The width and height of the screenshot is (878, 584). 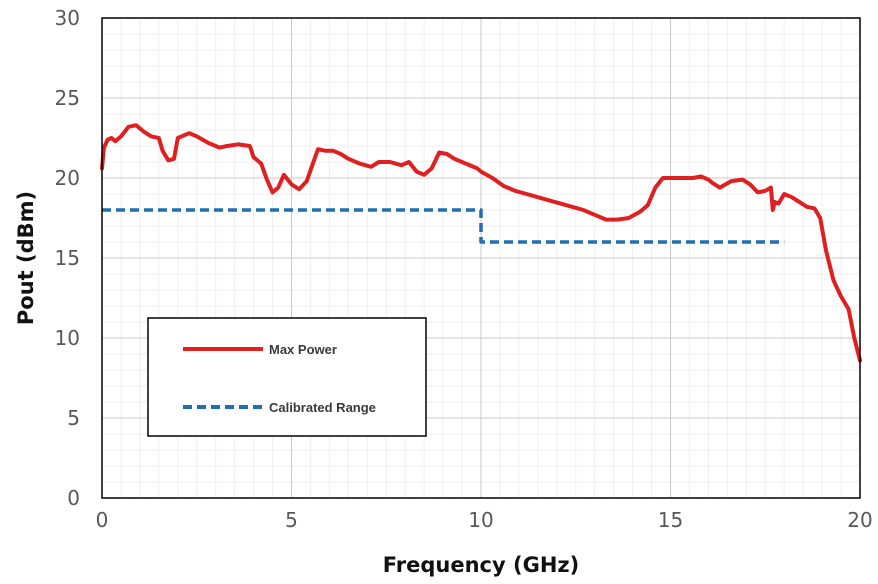 I want to click on y-tick-label: 10, so click(x=67, y=338).